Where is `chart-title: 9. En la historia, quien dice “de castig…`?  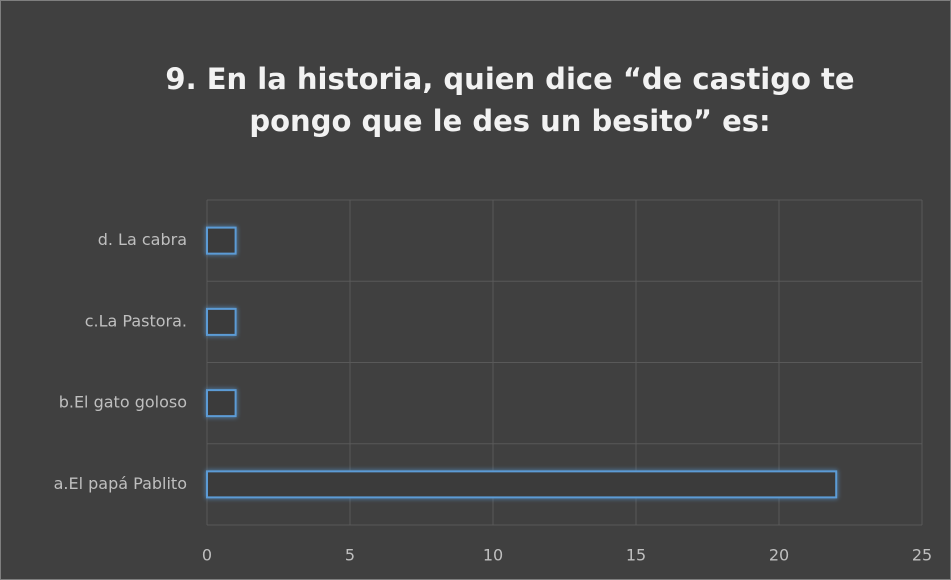 chart-title: 9. En la historia, quien dice “de castig… is located at coordinates (510, 100).